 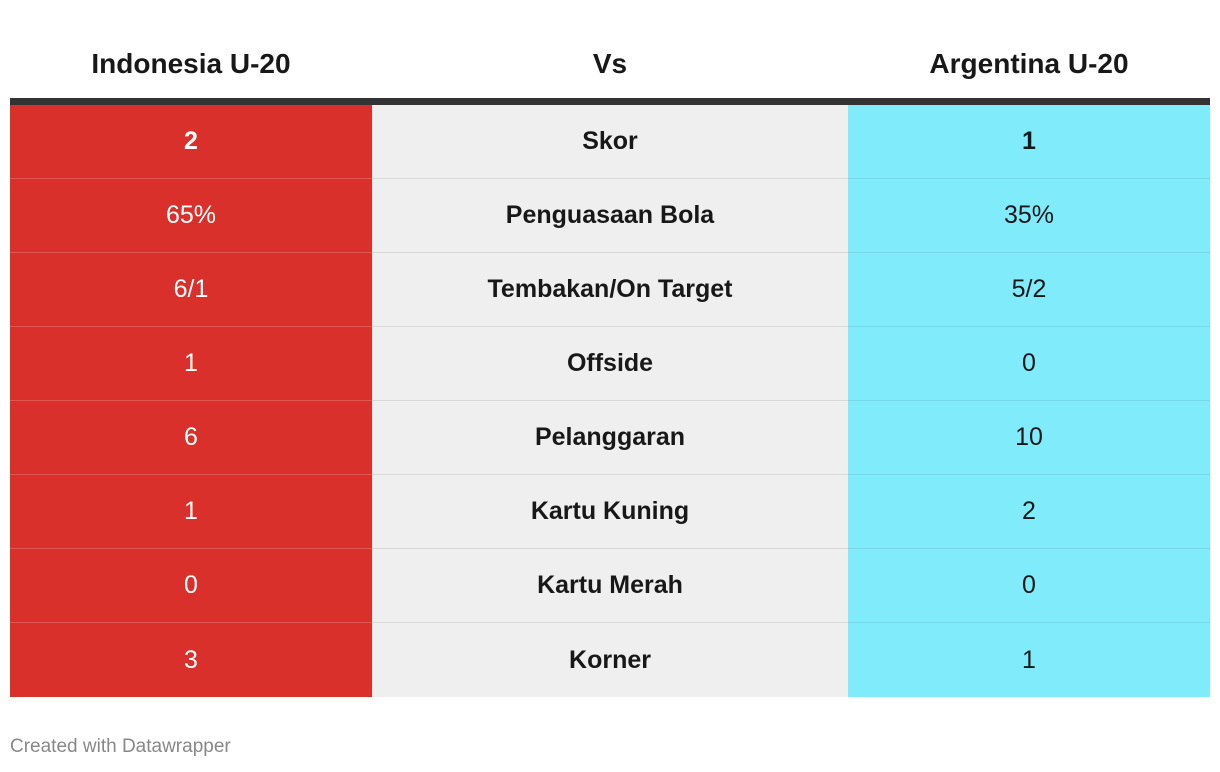 I want to click on table-header: Indonesia U-20 Vs Argentina U-20, so click(x=610, y=67).